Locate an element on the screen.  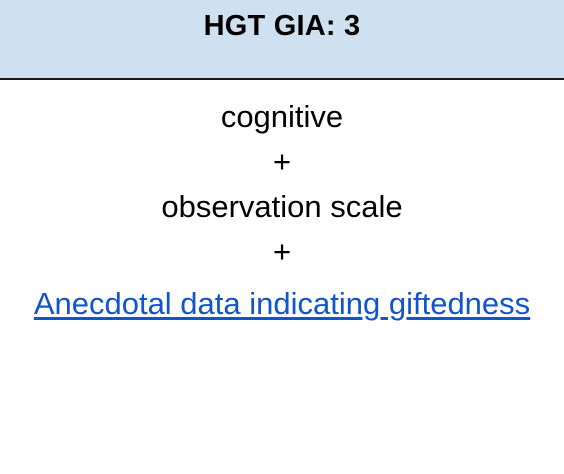
card-title: HGT GIA: 3 is located at coordinates (282, 26).